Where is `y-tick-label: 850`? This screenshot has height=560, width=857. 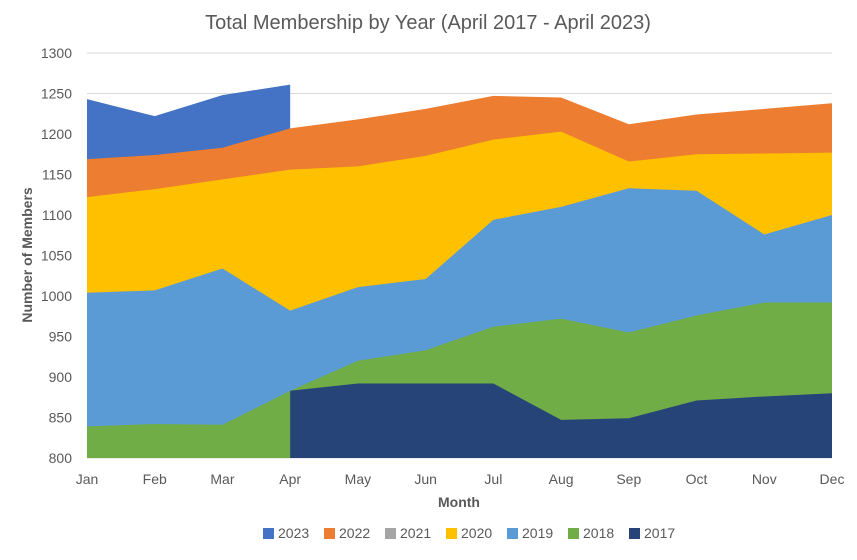
y-tick-label: 850 is located at coordinates (61, 418).